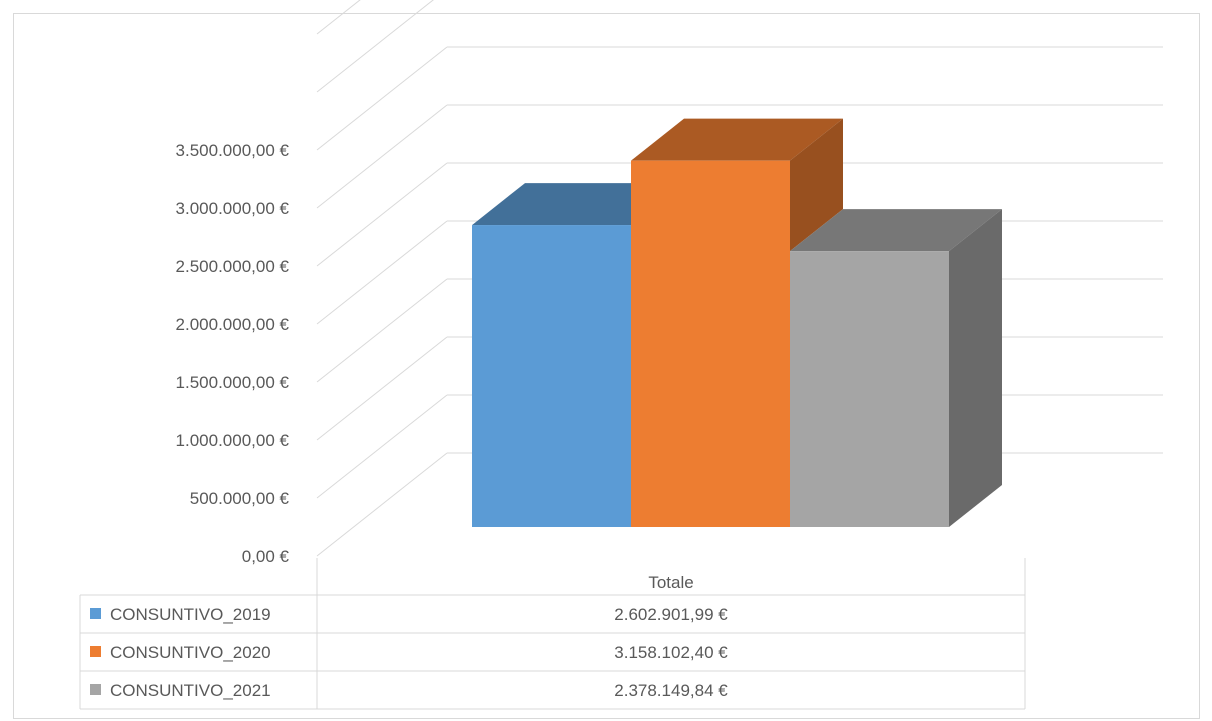 The height and width of the screenshot is (721, 1212). Describe the element at coordinates (975, 368) in the screenshot. I see `bar-side-consuntivo_2021` at that location.